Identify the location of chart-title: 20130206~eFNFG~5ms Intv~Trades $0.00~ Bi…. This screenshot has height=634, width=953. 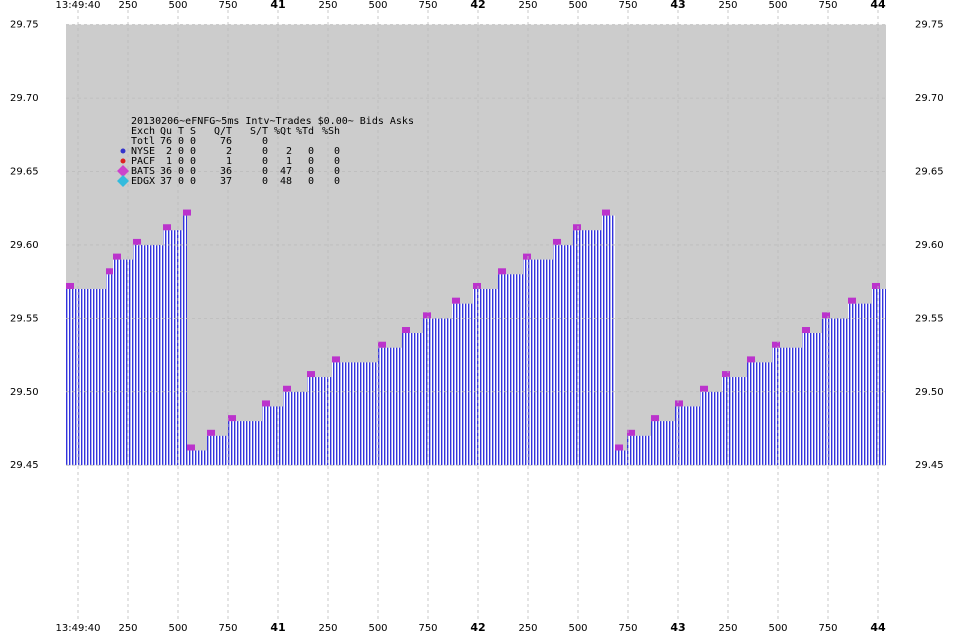
(272, 121).